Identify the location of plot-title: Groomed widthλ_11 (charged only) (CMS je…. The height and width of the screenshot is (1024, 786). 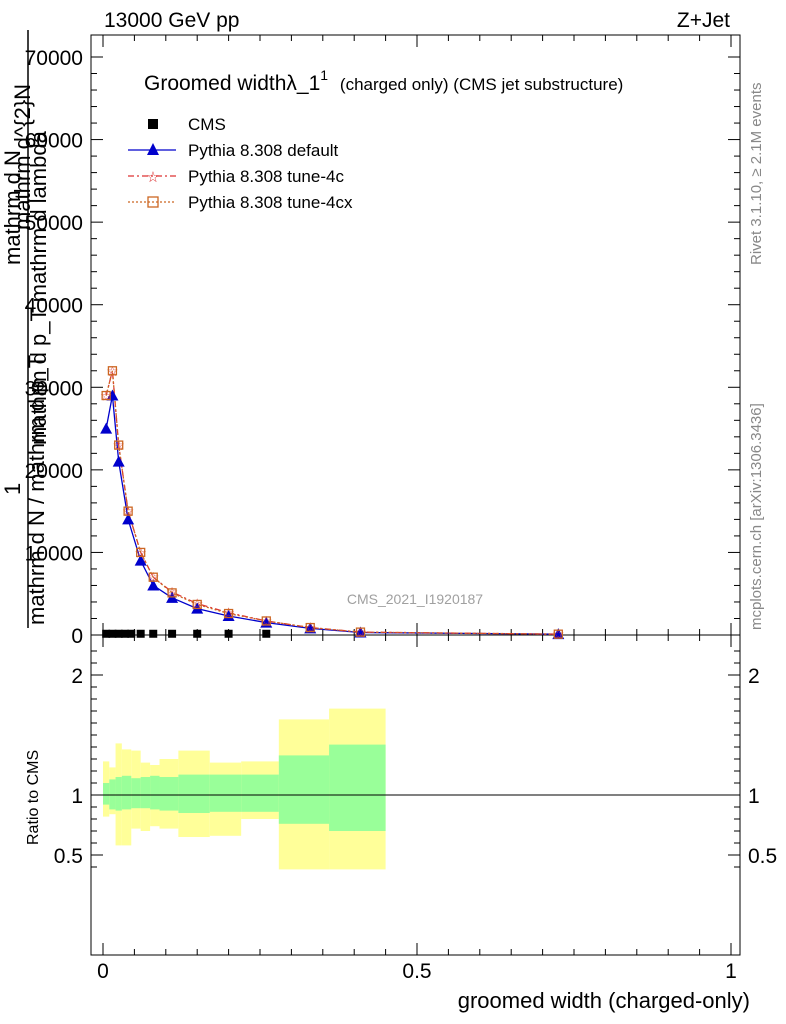
(383, 78).